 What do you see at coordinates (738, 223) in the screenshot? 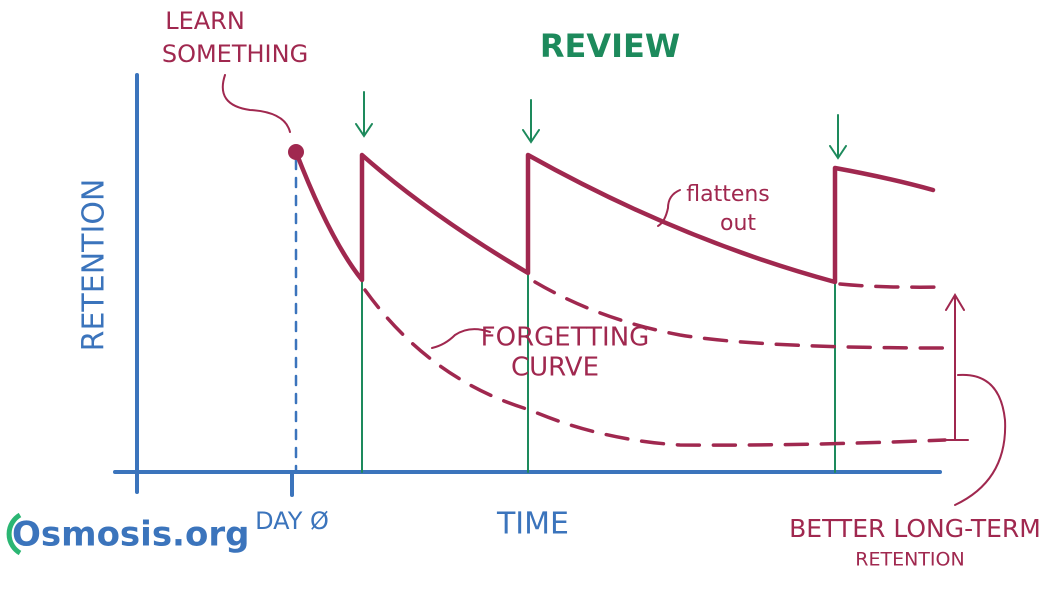
I see `flattens-label: out` at bounding box center [738, 223].